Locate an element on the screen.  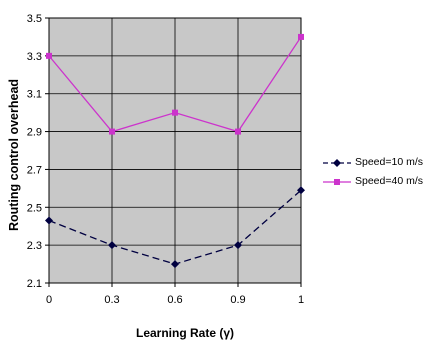
x-tick-labels: 0 0.3 0.6 0.9 1 is located at coordinates (175, 294).